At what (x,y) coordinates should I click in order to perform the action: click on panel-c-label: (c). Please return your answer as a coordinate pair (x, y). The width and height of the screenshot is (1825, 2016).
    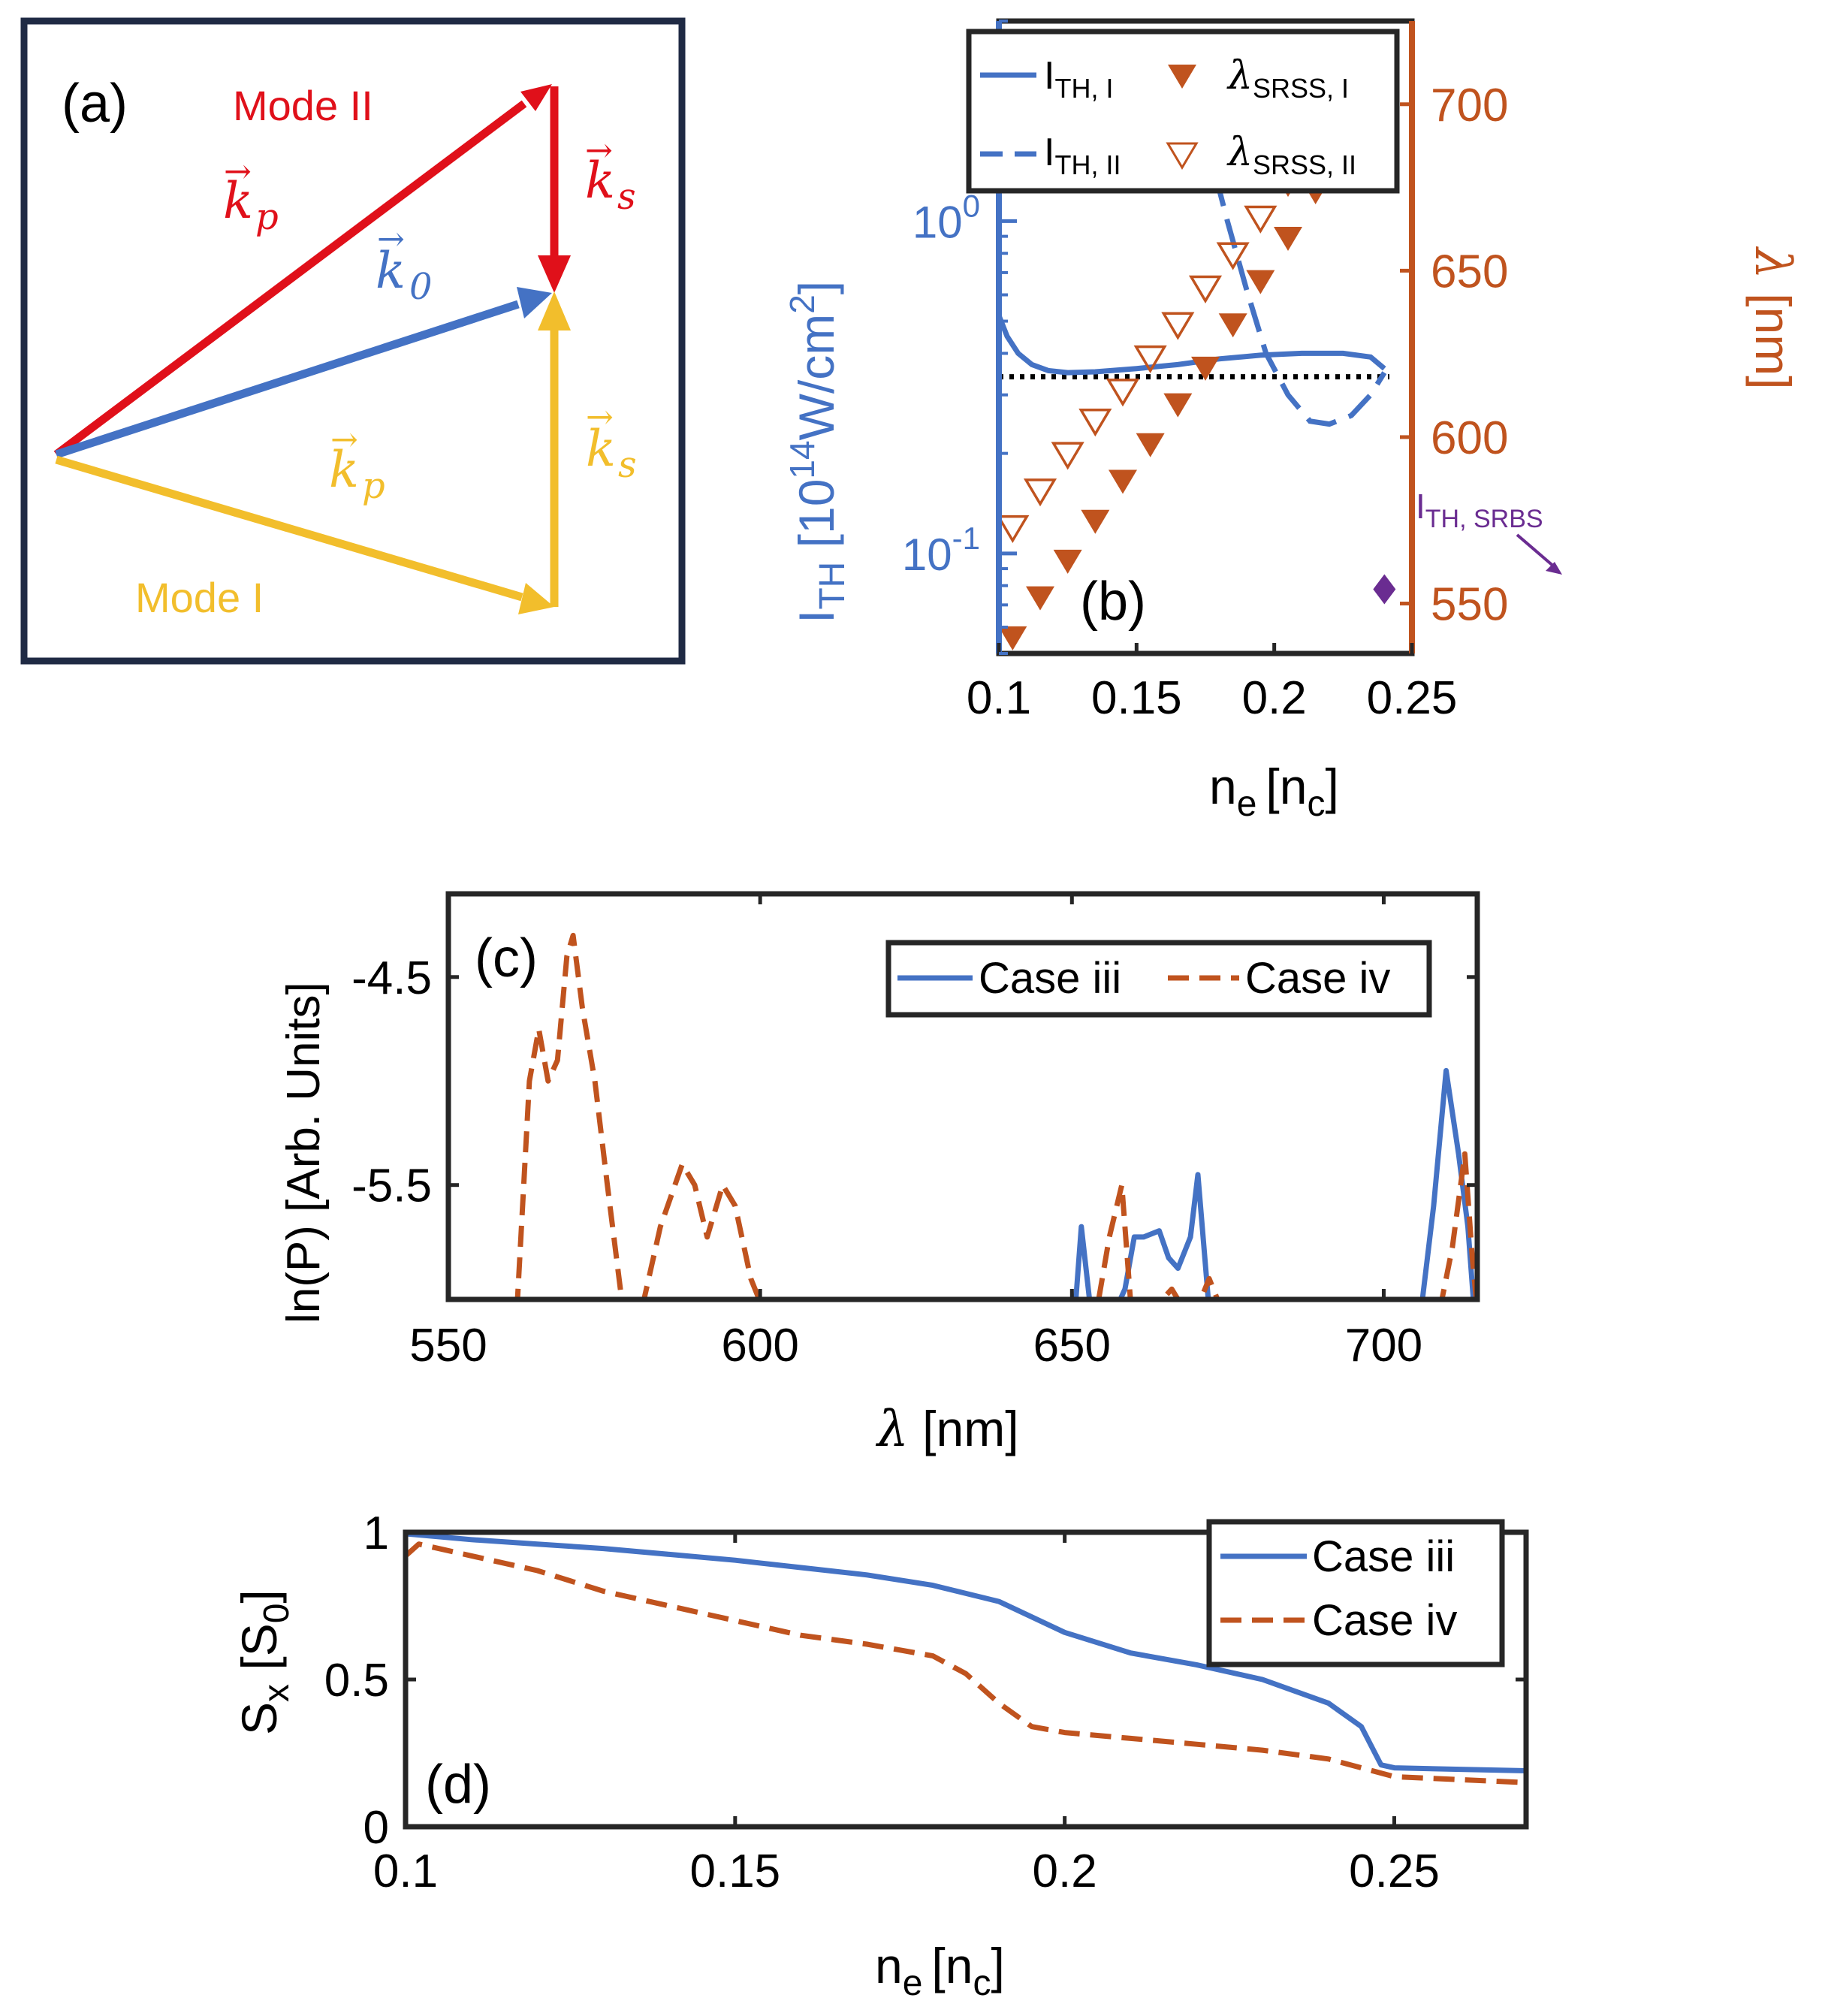
    Looking at the image, I should click on (507, 958).